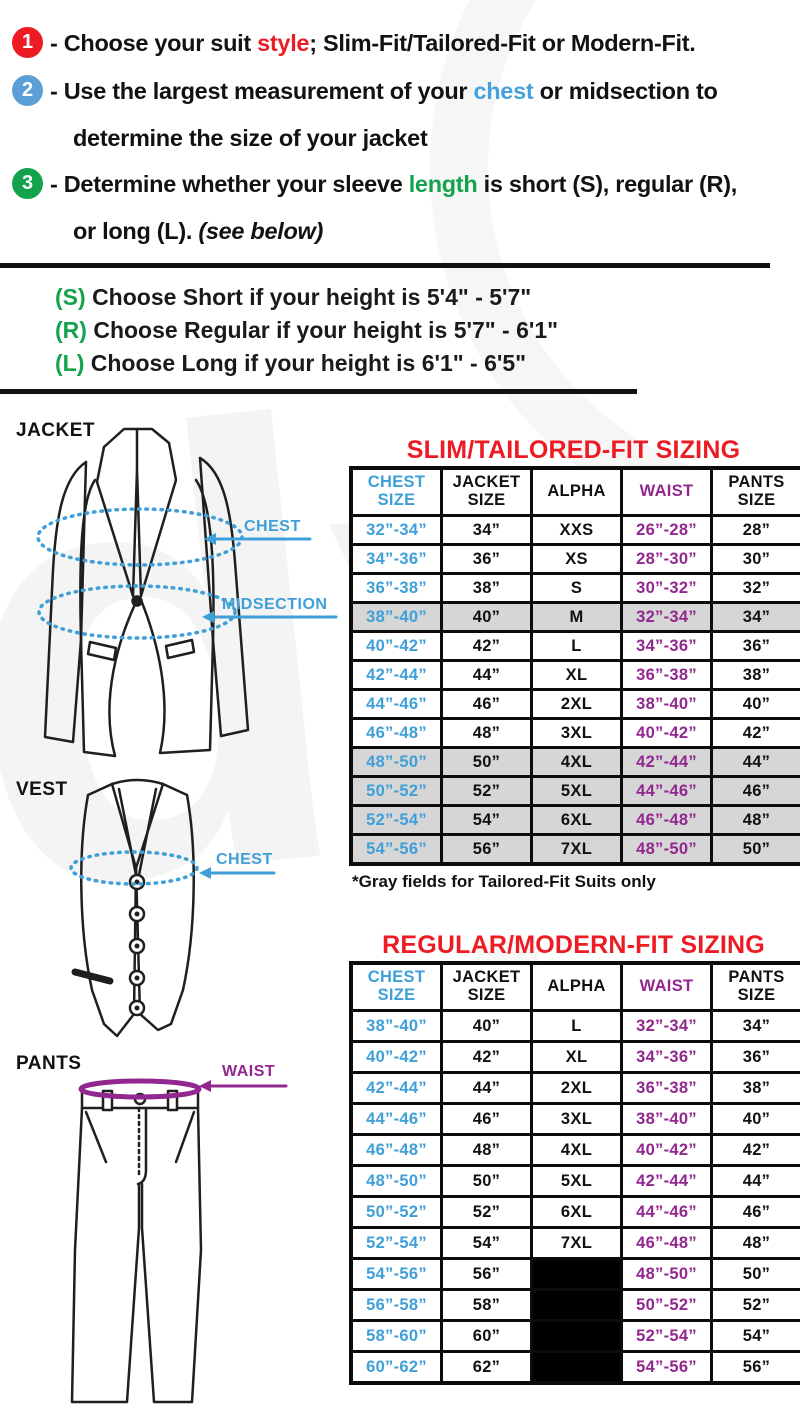 This screenshot has height=1422, width=800. Describe the element at coordinates (666, 617) in the screenshot. I see `size-cell-waist: 32”-34”` at that location.